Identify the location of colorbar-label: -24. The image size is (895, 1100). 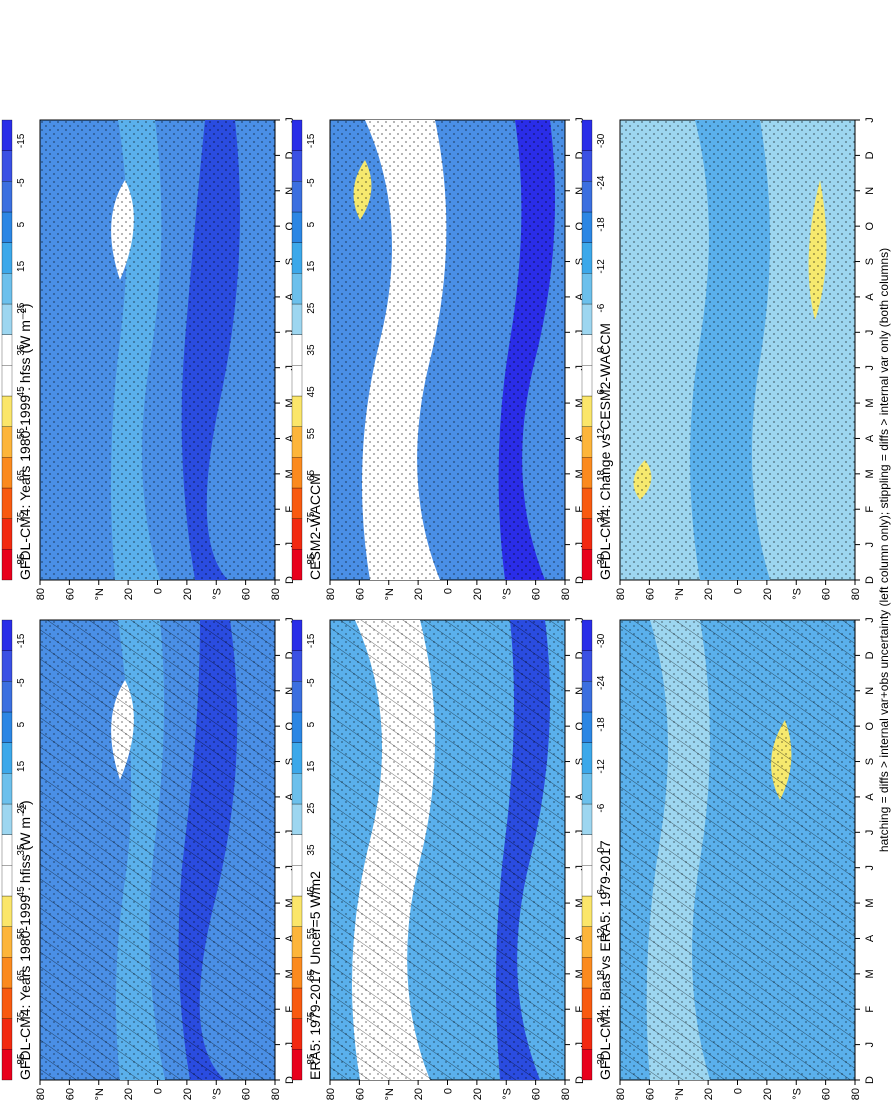
(601, 182).